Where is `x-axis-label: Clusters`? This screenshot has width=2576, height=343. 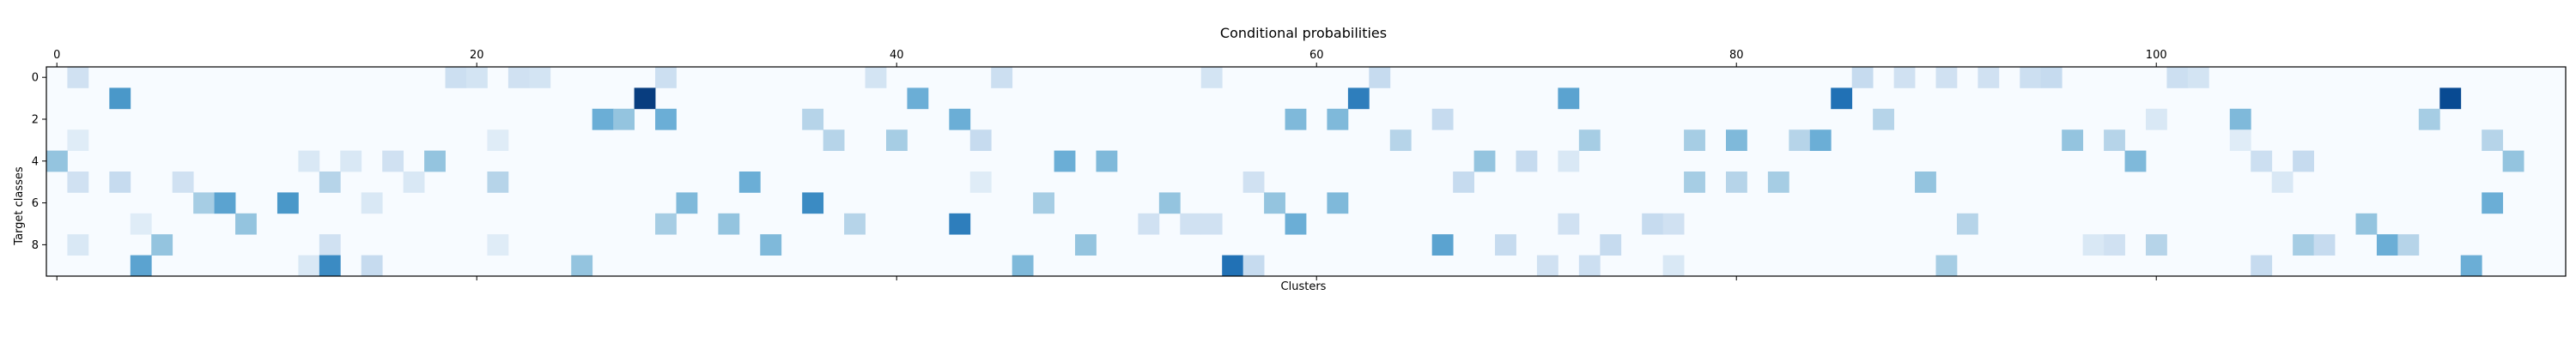 x-axis-label: Clusters is located at coordinates (1304, 286).